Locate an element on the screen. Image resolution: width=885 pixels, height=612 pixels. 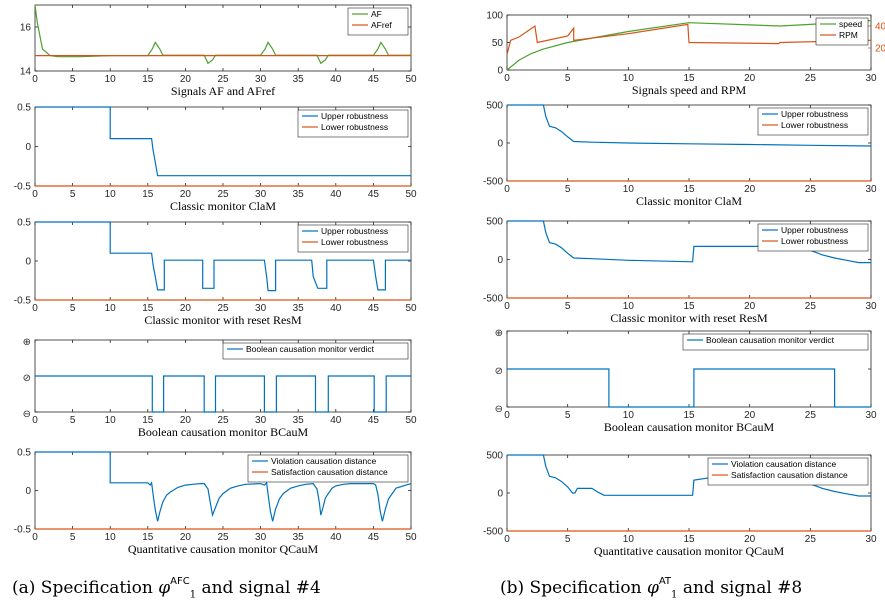
legend-label: speed is located at coordinates (850, 24).